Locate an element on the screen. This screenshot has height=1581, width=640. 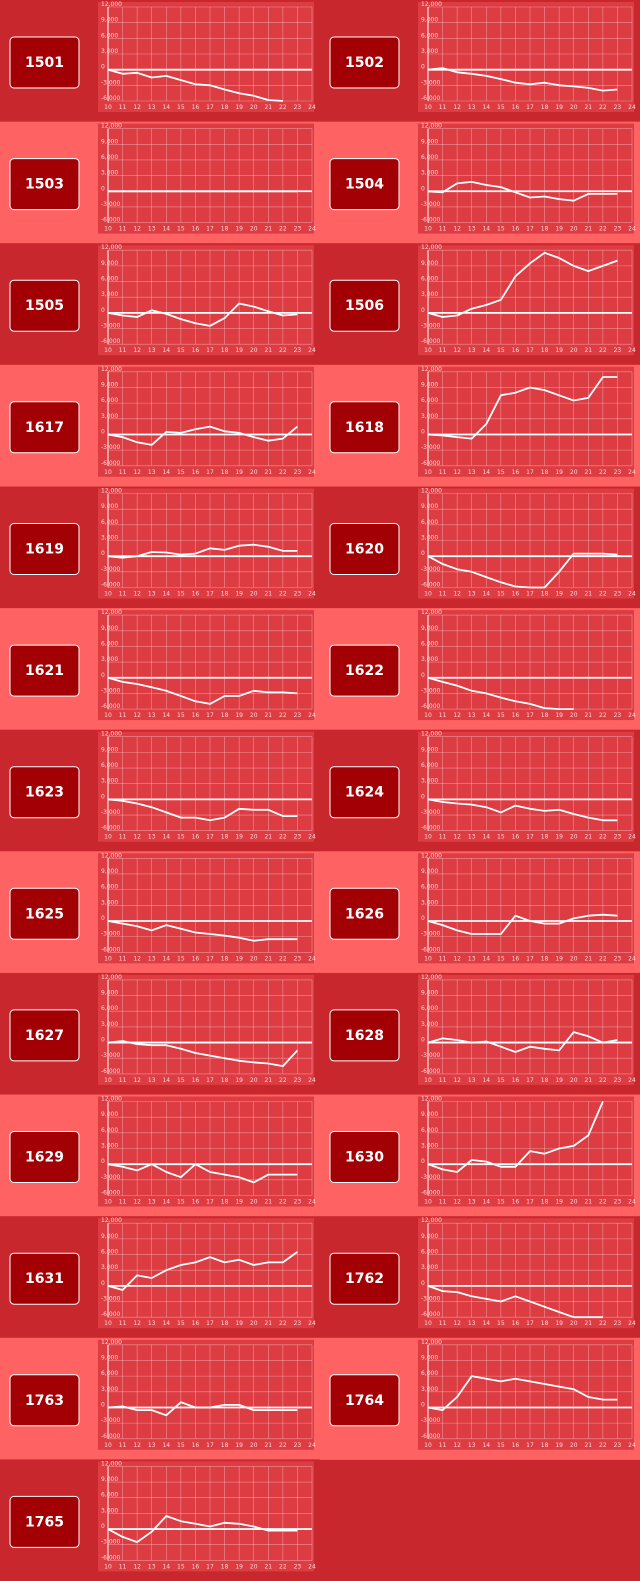
button-label: 1503 is located at coordinates (44, 185).